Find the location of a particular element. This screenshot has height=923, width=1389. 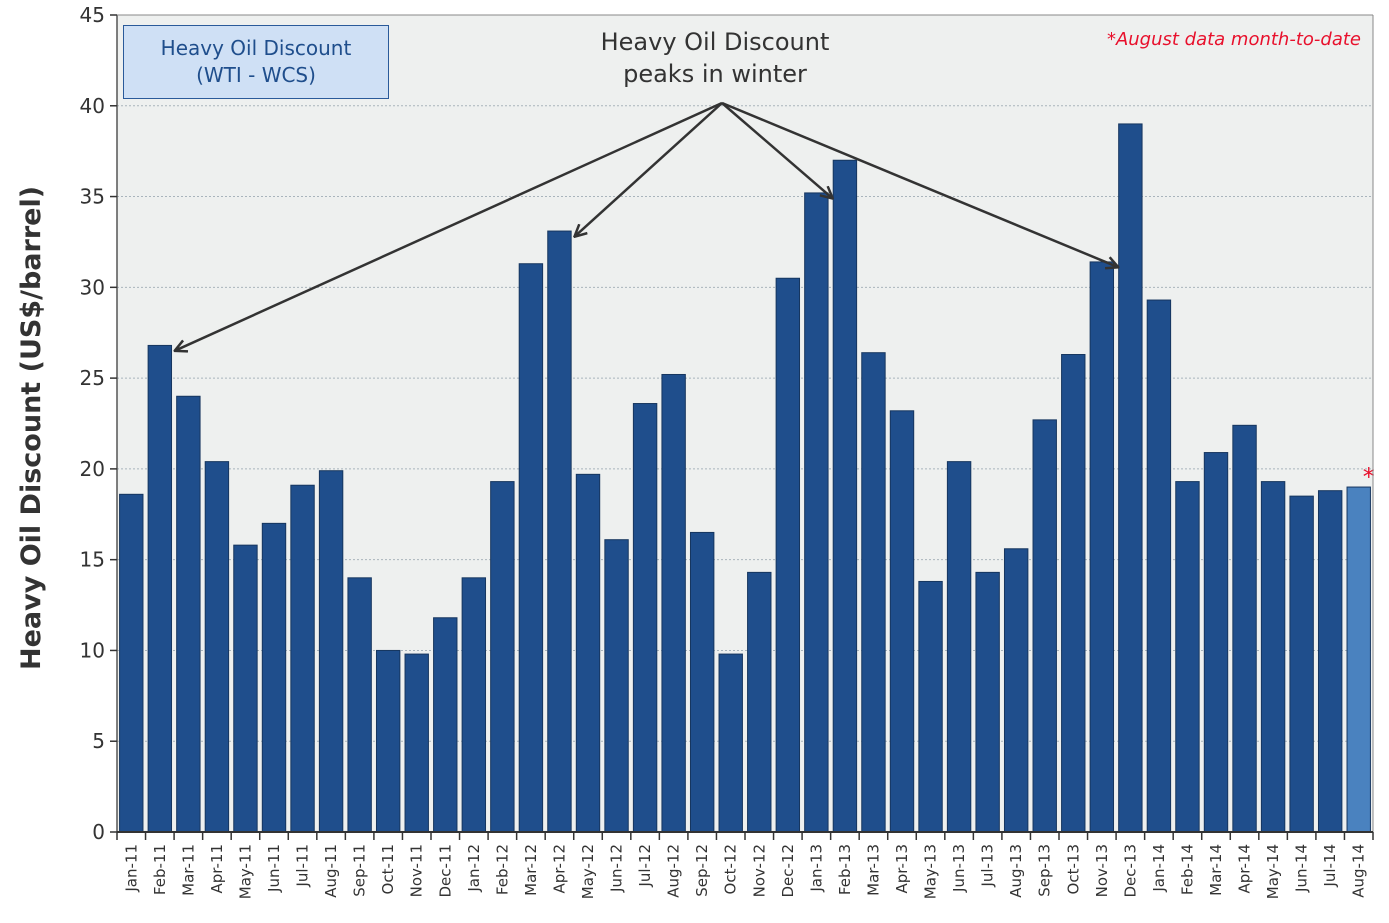

month-to-date-note: *August data month-to-date is located at coordinates (1233, 39).